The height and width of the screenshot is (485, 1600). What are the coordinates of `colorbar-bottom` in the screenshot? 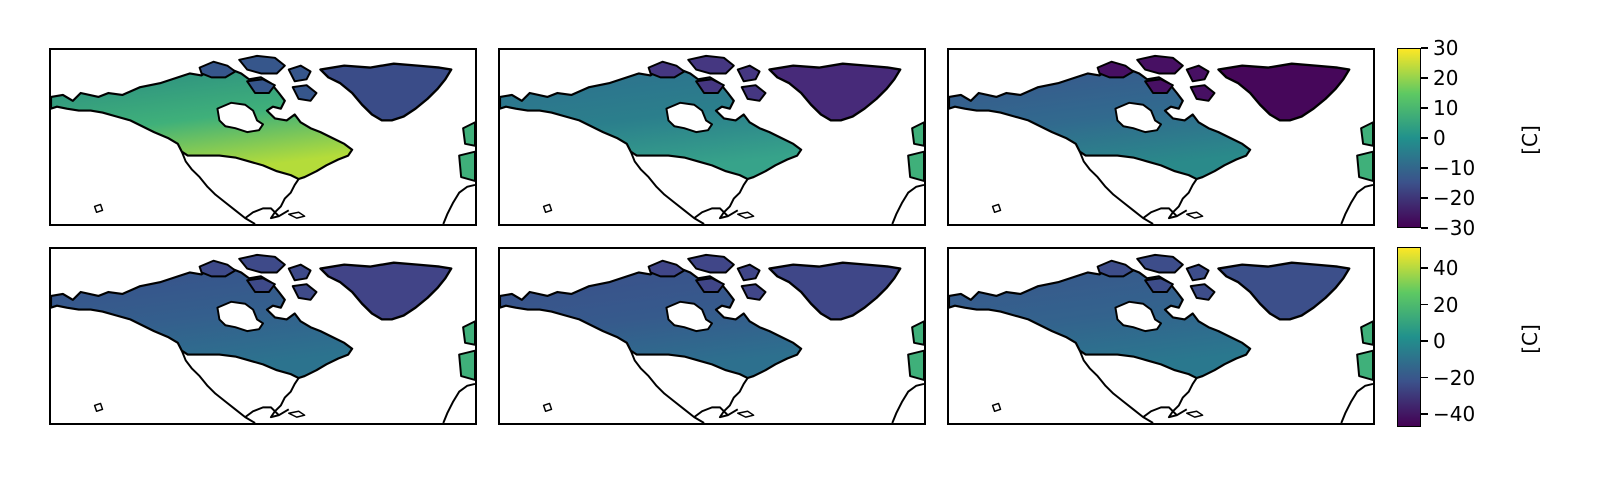 It's located at (1409, 337).